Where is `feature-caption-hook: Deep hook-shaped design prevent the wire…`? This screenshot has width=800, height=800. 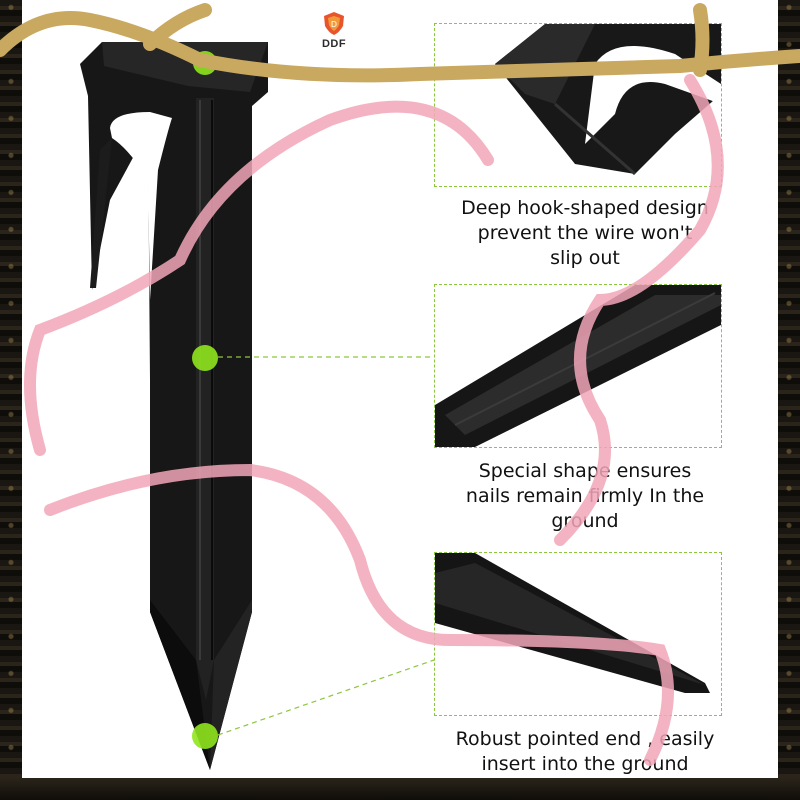
feature-caption-hook: Deep hook-shaped design prevent the wire… is located at coordinates (585, 233).